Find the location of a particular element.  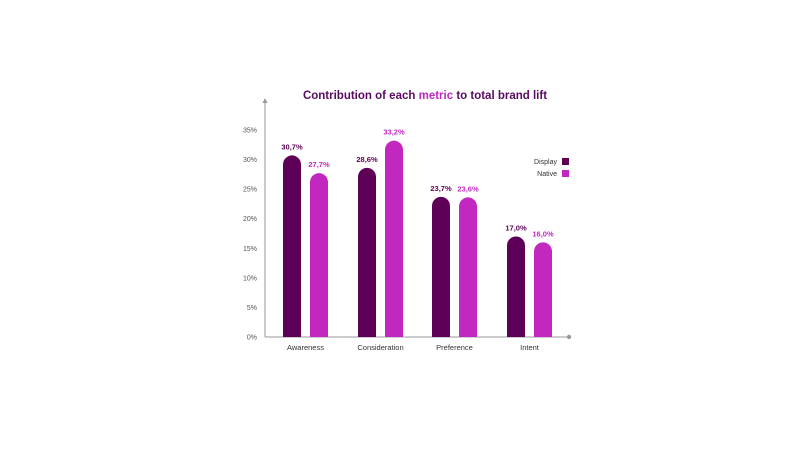

y-tick-label: 35% is located at coordinates (250, 131).